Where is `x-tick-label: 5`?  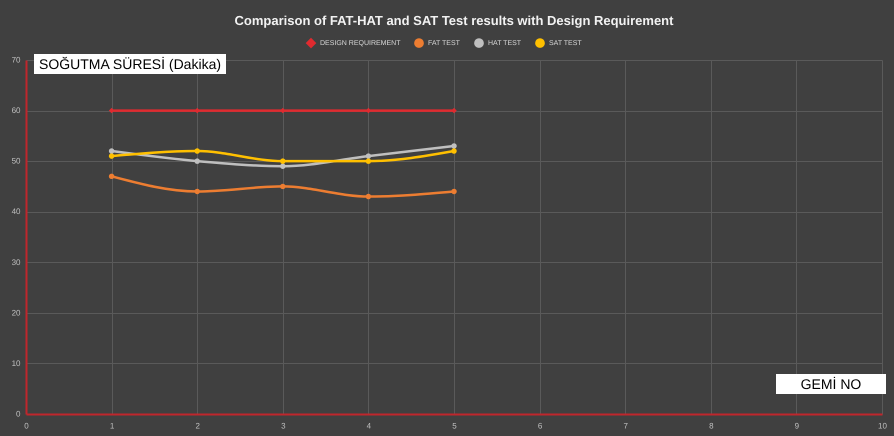 x-tick-label: 5 is located at coordinates (455, 426).